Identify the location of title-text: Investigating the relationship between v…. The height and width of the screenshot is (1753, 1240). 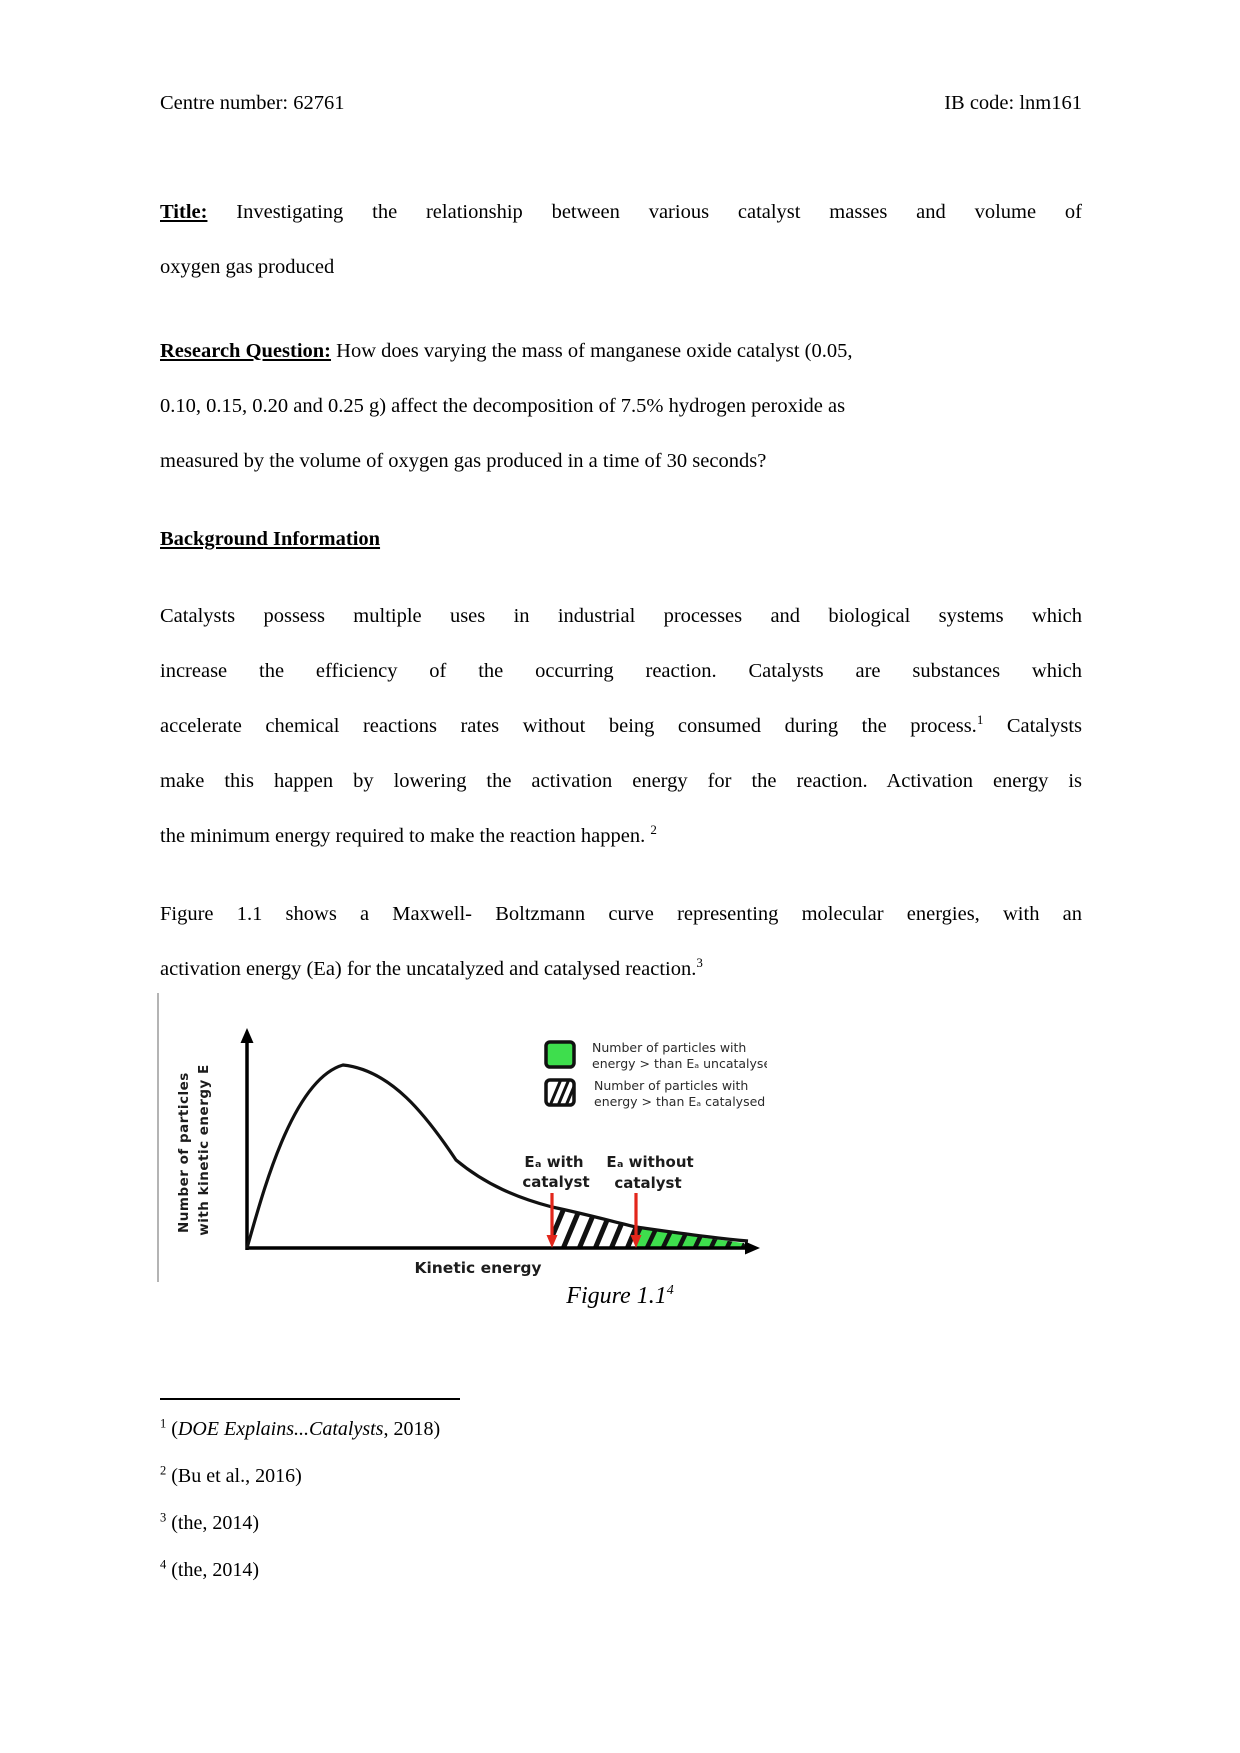
(644, 212).